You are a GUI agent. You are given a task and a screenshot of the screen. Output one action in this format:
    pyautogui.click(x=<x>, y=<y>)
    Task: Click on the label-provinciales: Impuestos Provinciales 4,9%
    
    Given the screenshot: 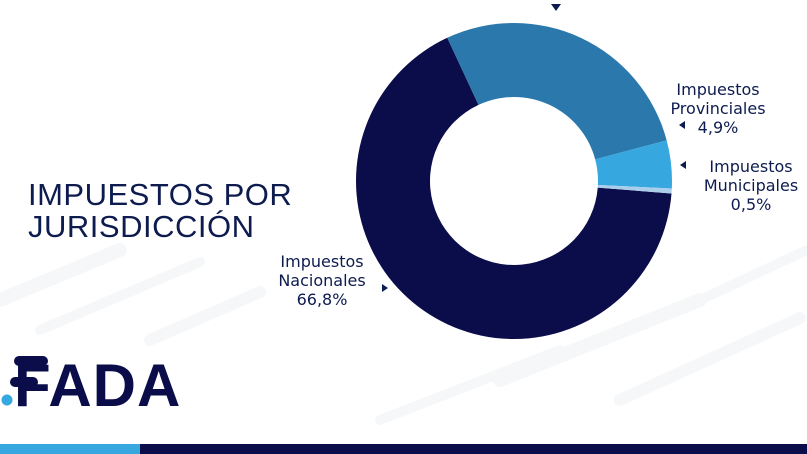 What is the action you would take?
    pyautogui.click(x=718, y=108)
    